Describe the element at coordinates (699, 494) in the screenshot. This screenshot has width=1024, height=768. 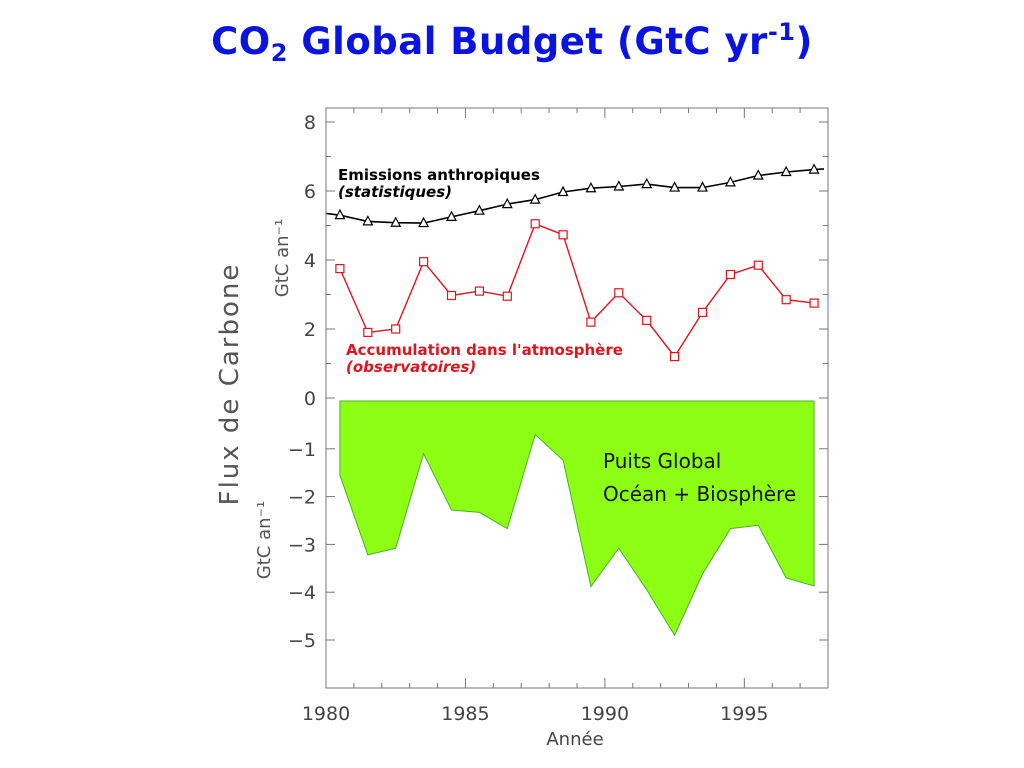
I see `legend-sink-note: Océan + Biosphère` at that location.